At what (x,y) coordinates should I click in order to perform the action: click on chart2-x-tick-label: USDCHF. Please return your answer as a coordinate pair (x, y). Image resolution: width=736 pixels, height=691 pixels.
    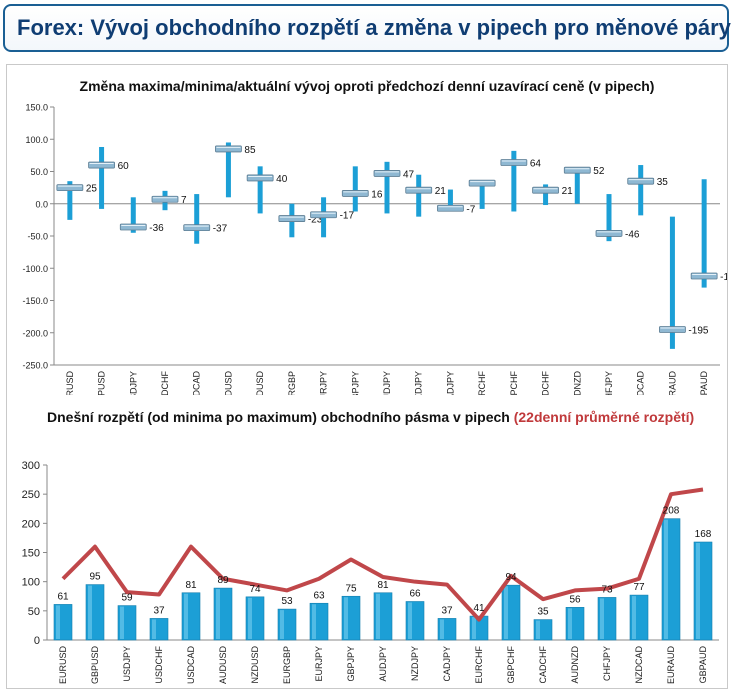
    Looking at the image, I should click on (159, 664).